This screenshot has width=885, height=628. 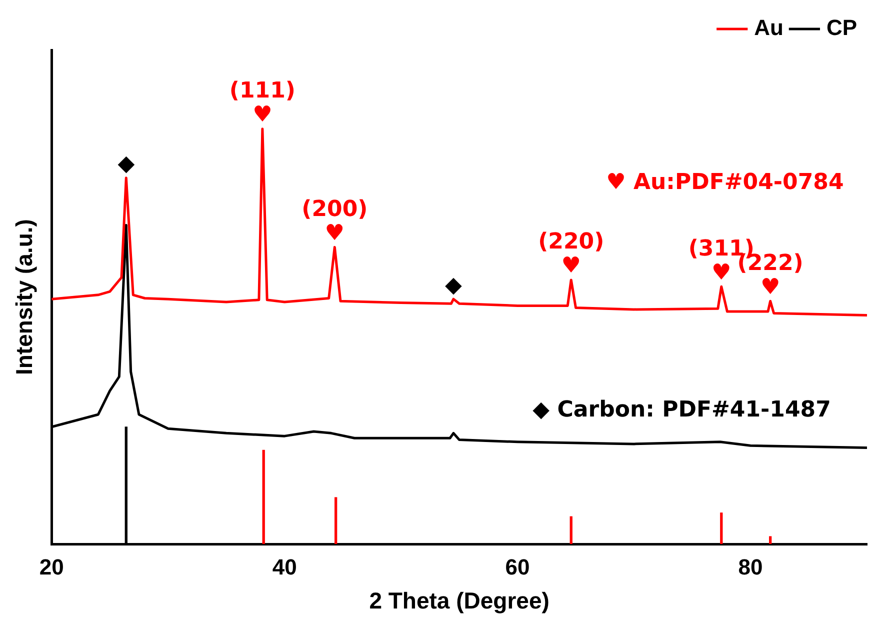 I want to click on annotation: (220), so click(x=571, y=242).